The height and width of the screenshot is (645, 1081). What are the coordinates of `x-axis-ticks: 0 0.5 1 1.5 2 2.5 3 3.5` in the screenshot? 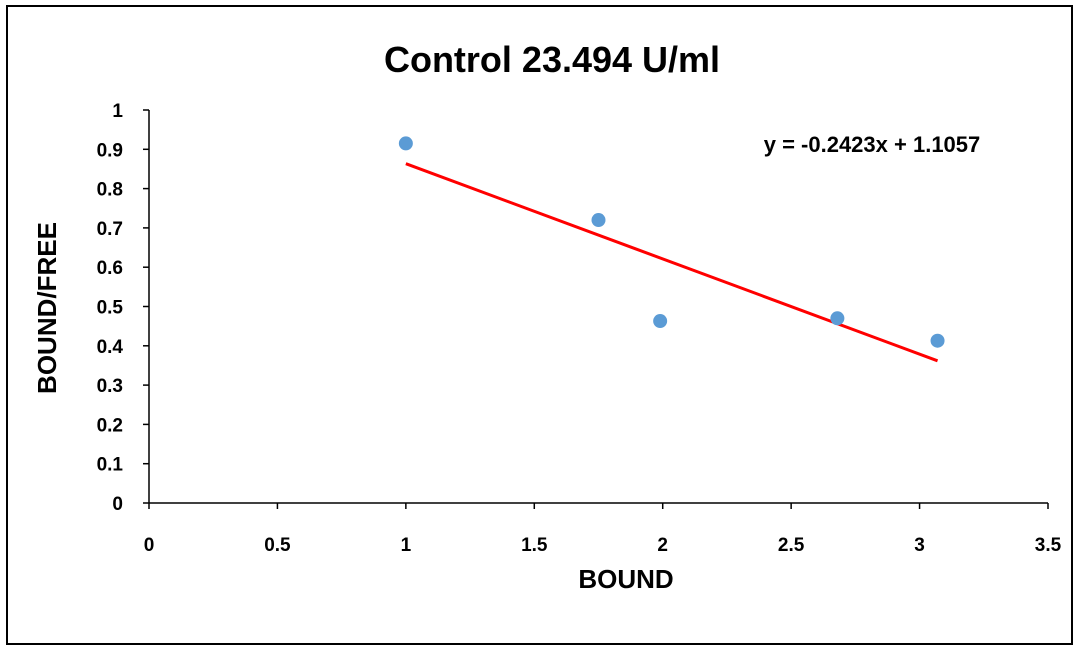 It's located at (603, 529).